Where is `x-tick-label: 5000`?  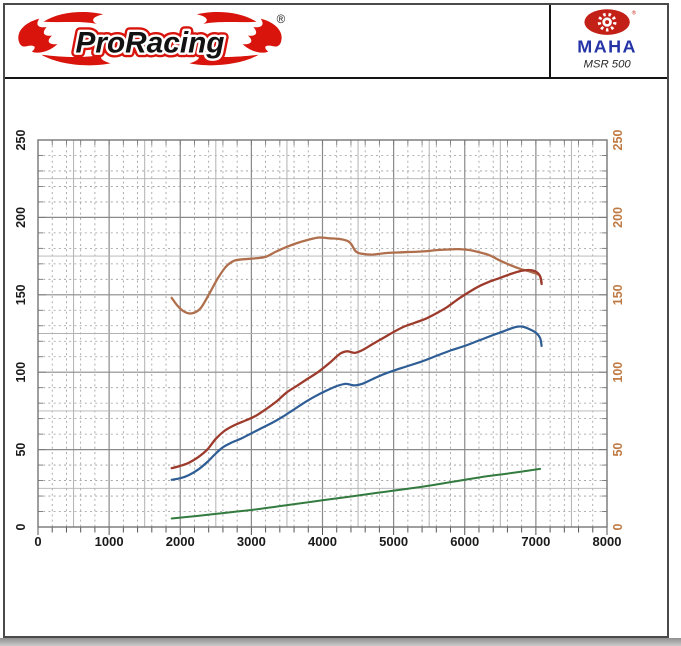 x-tick-label: 5000 is located at coordinates (393, 541).